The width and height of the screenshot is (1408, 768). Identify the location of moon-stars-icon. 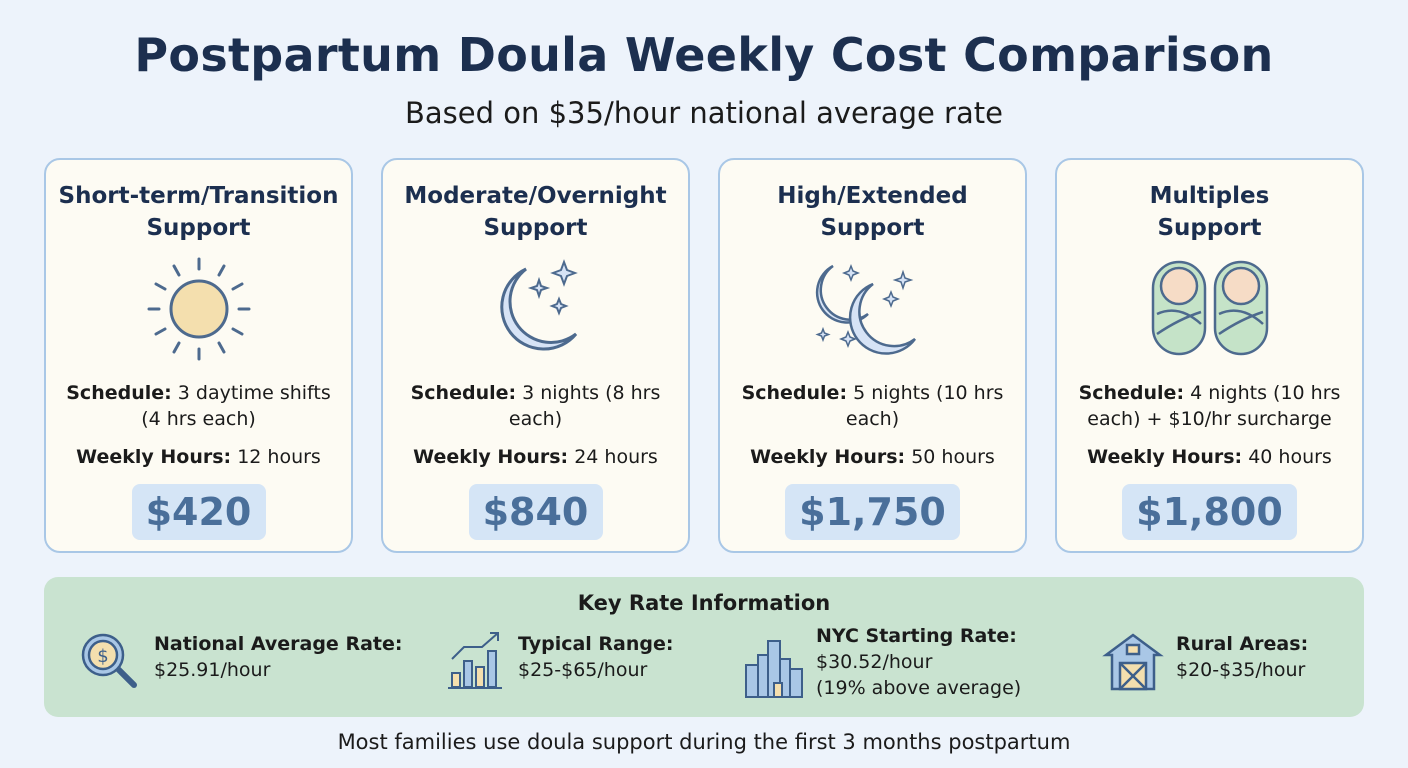
(535, 309).